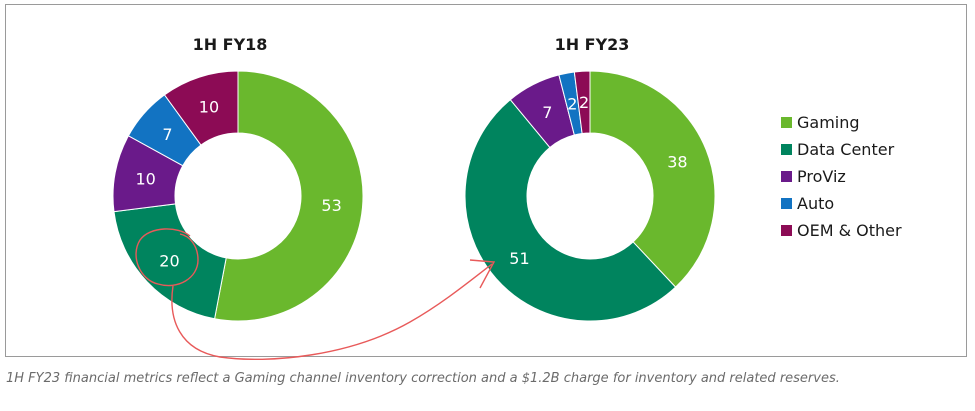 Image resolution: width=975 pixels, height=411 pixels. I want to click on slice-label-data-center: 51, so click(519, 258).